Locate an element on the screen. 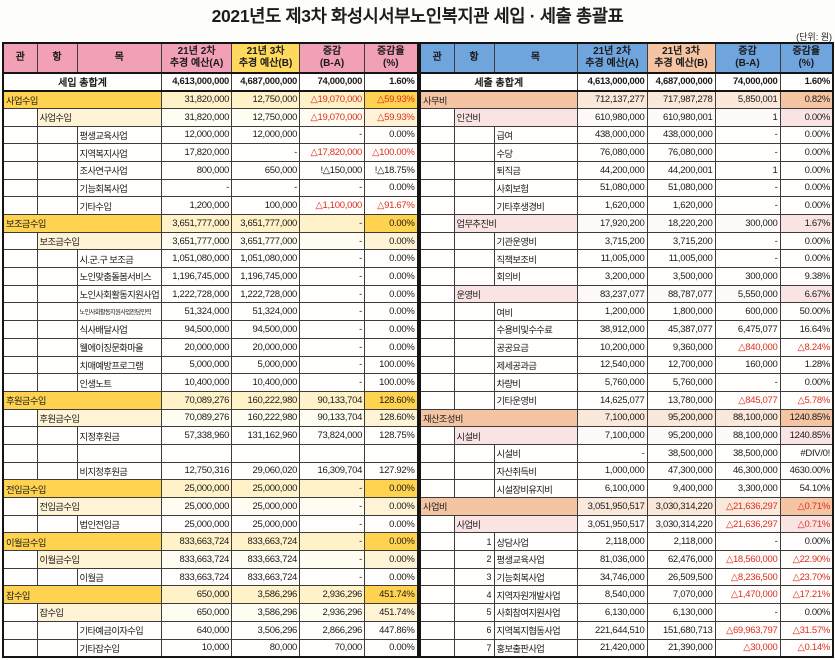  row-label: 후원금수입 is located at coordinates (99, 418).